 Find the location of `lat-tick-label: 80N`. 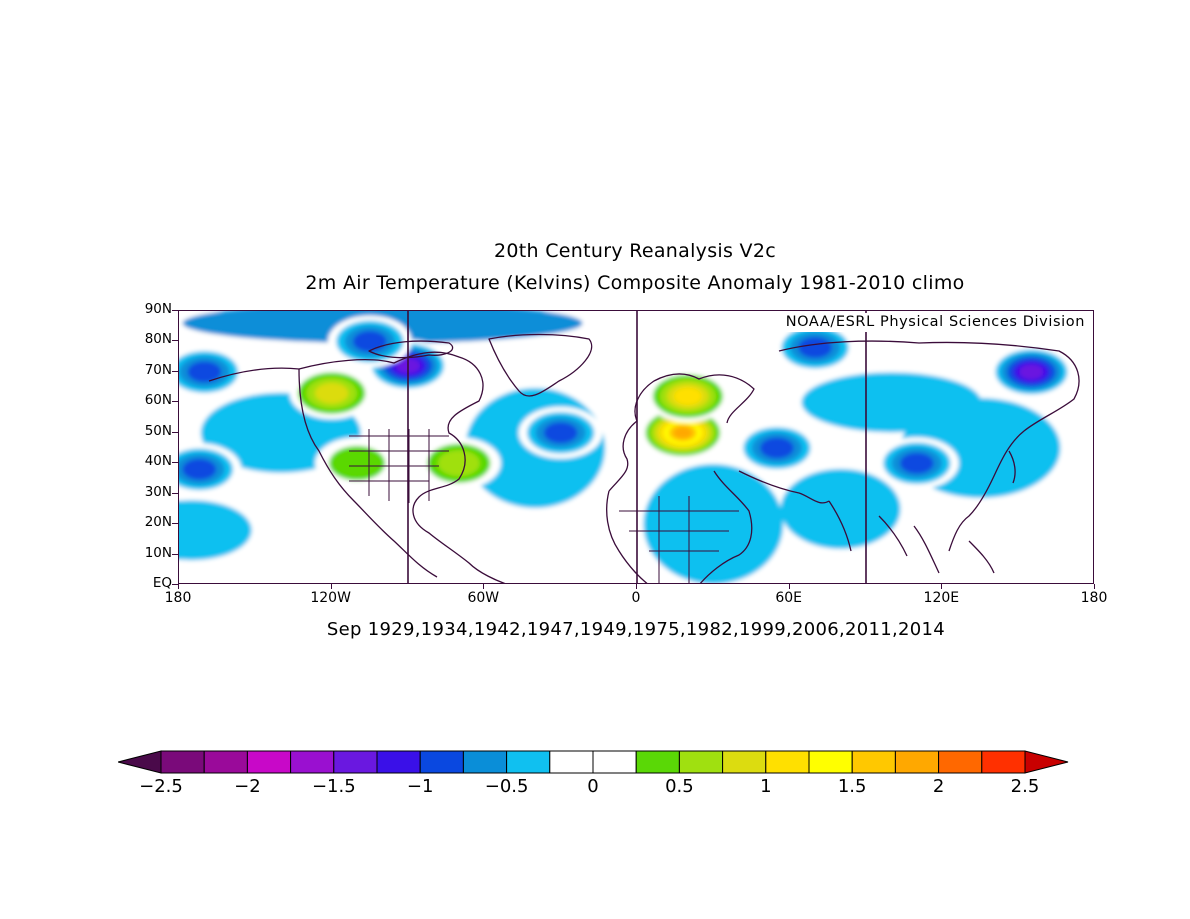

lat-tick-label: 80N is located at coordinates (158, 339).